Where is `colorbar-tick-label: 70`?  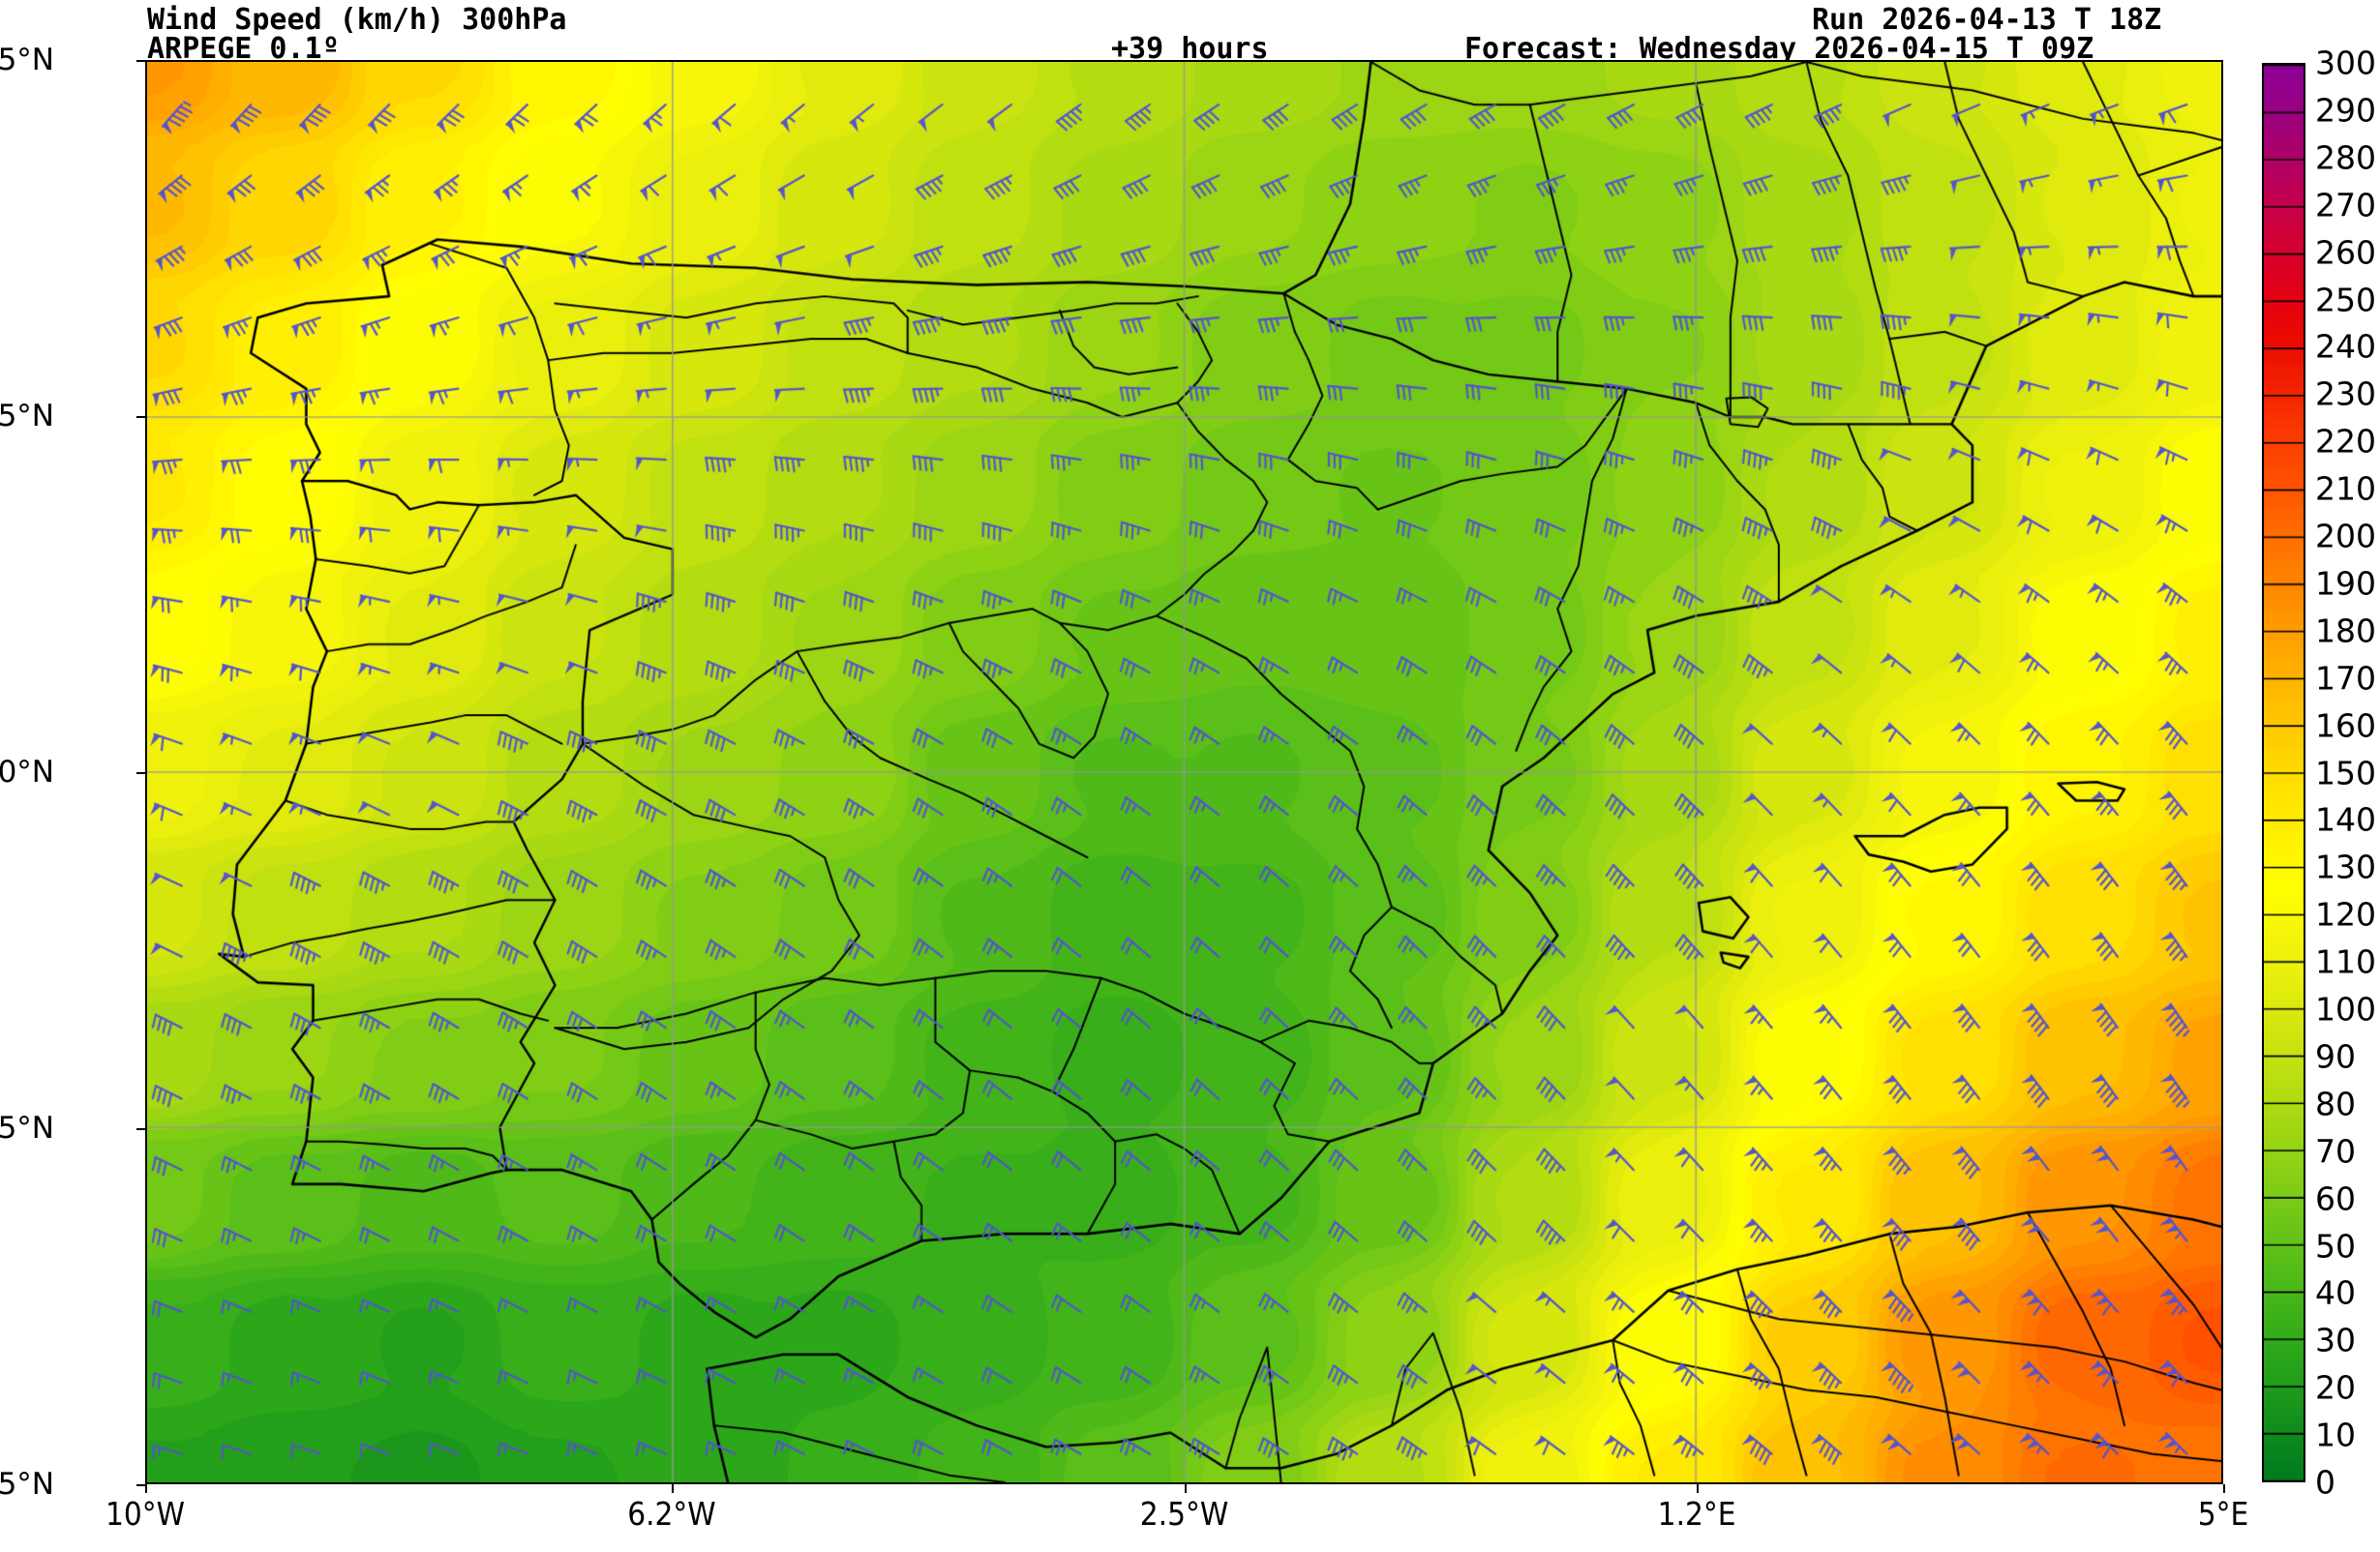
colorbar-tick-label: 70 is located at coordinates (2335, 1151).